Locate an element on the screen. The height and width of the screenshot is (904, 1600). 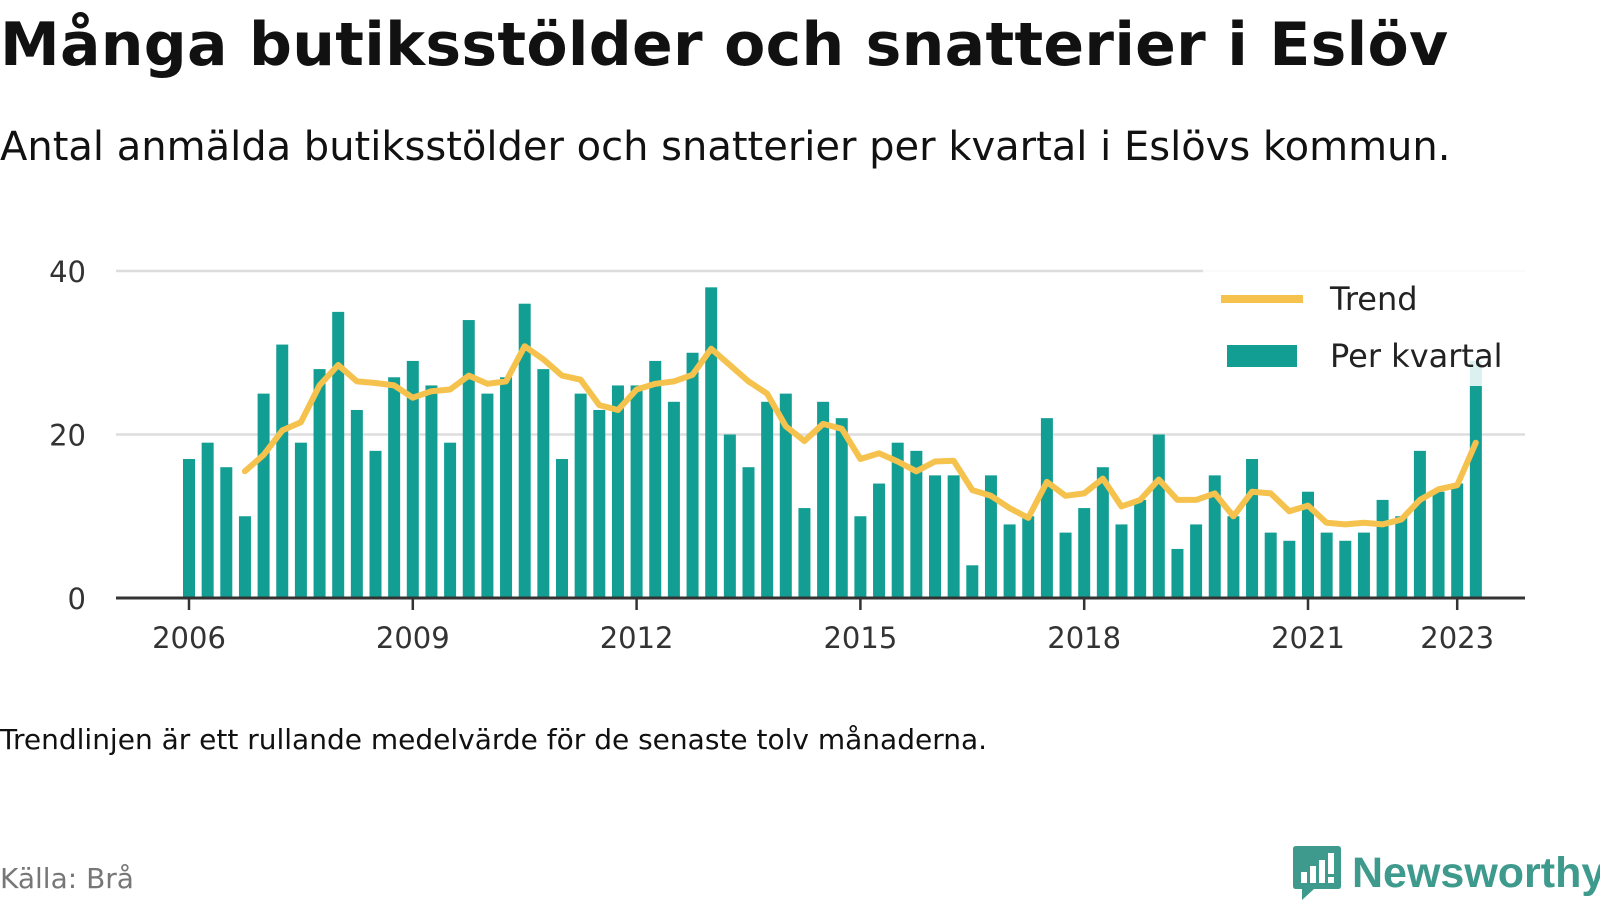
newsworthy-logo: Newsworthy is located at coordinates (1446, 873).